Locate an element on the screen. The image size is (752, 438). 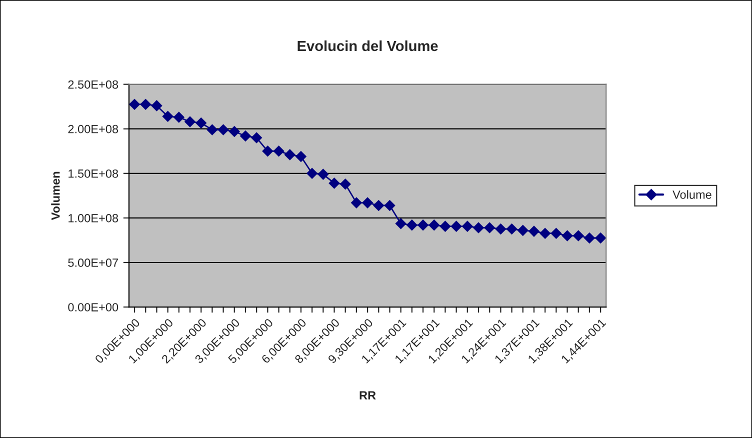
chart-title: Evolucin del Volume is located at coordinates (368, 46).